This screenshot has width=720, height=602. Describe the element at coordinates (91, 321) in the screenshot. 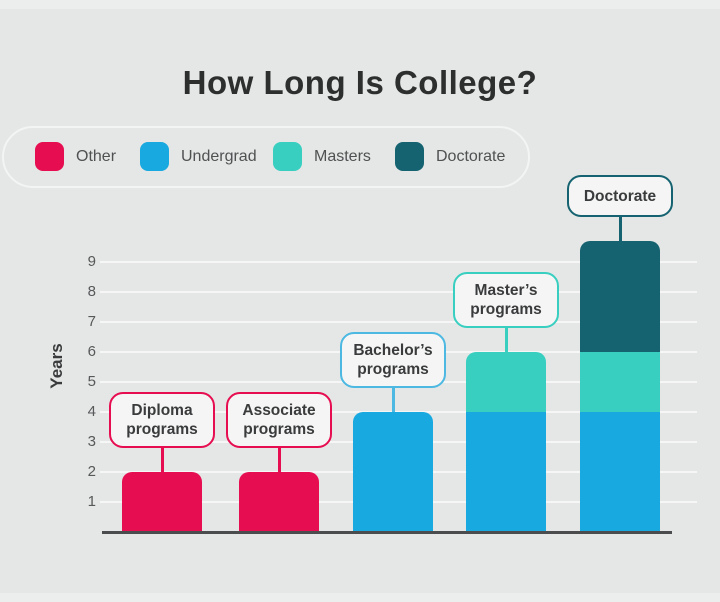

I see `y-tick-7: 7` at that location.